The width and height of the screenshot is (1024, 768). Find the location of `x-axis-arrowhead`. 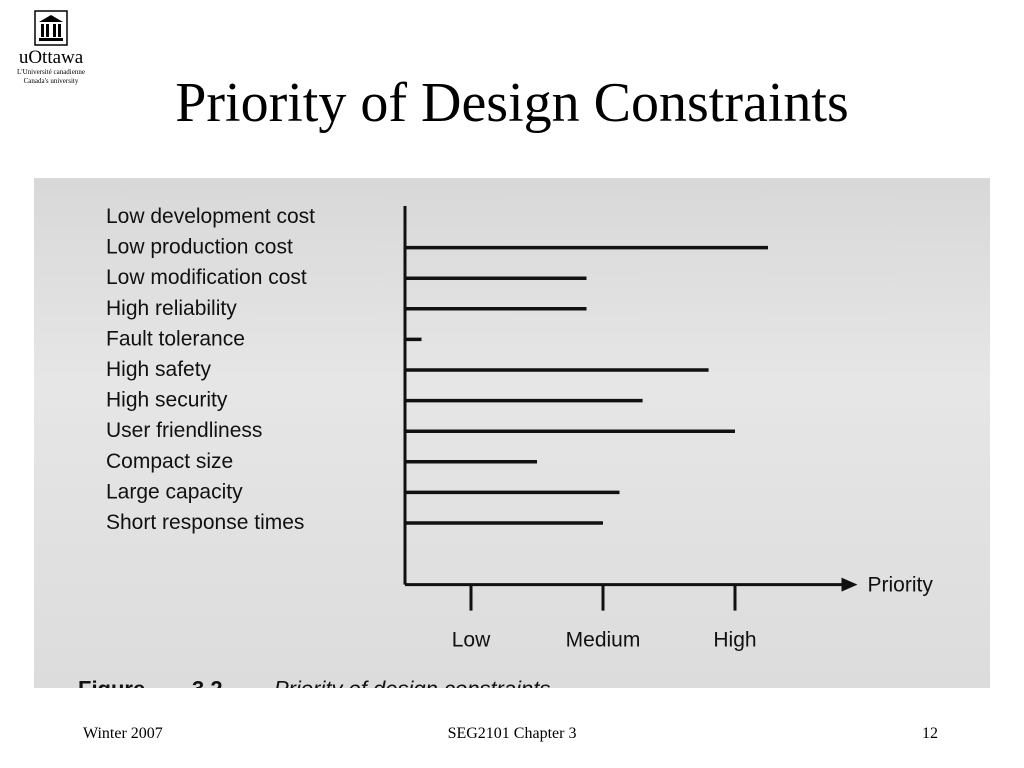

x-axis-arrowhead is located at coordinates (849, 584).